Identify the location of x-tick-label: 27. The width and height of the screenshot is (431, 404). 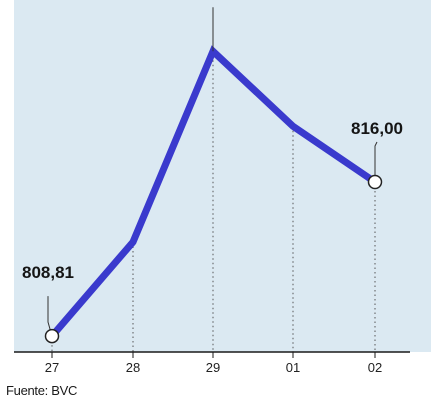
(52, 367).